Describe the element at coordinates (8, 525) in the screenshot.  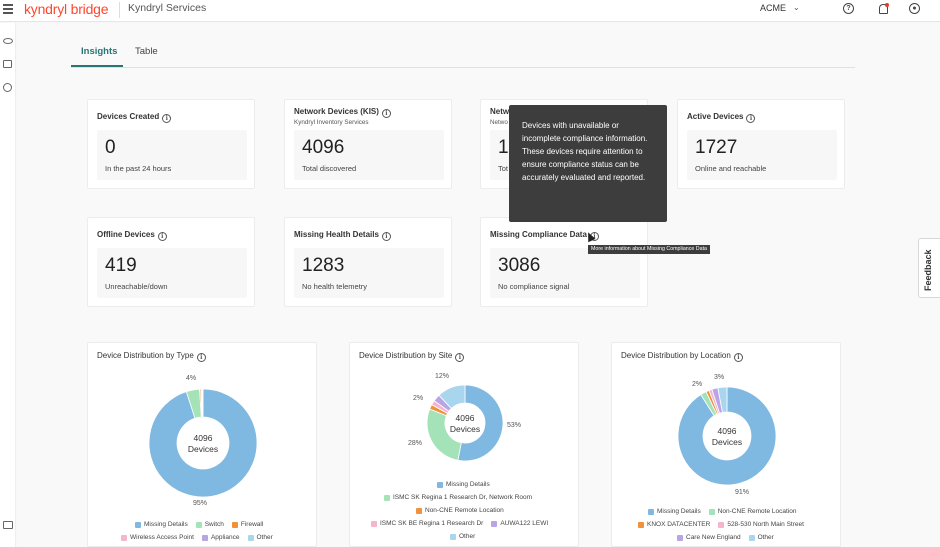
I see `panel-toggle-icon` at that location.